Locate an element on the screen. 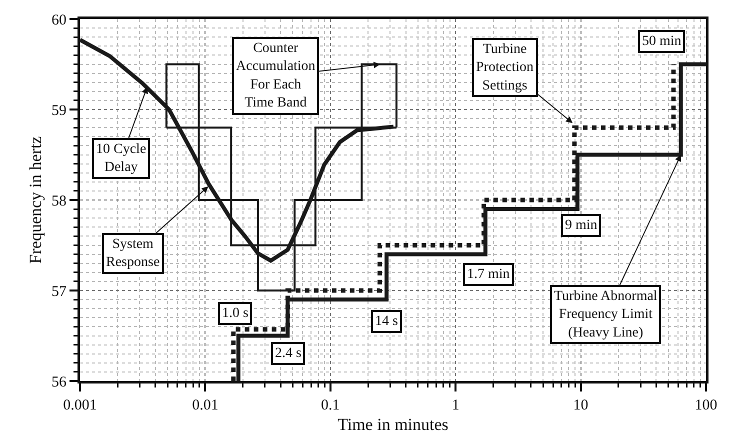  x-tick-label: 10 is located at coordinates (580, 406).